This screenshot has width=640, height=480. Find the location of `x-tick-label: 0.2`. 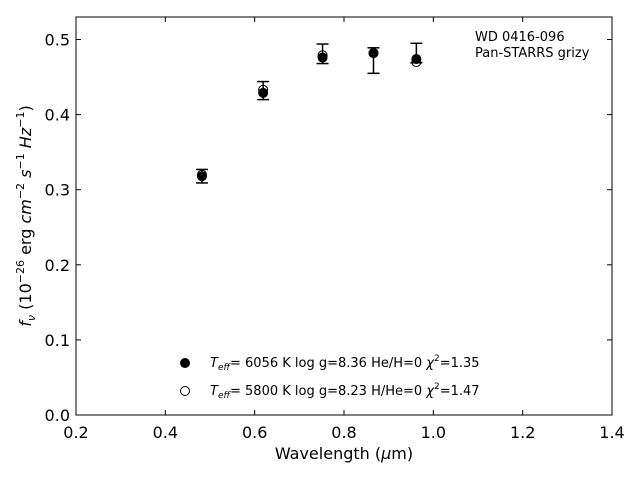

x-tick-label: 0.2 is located at coordinates (75, 432).